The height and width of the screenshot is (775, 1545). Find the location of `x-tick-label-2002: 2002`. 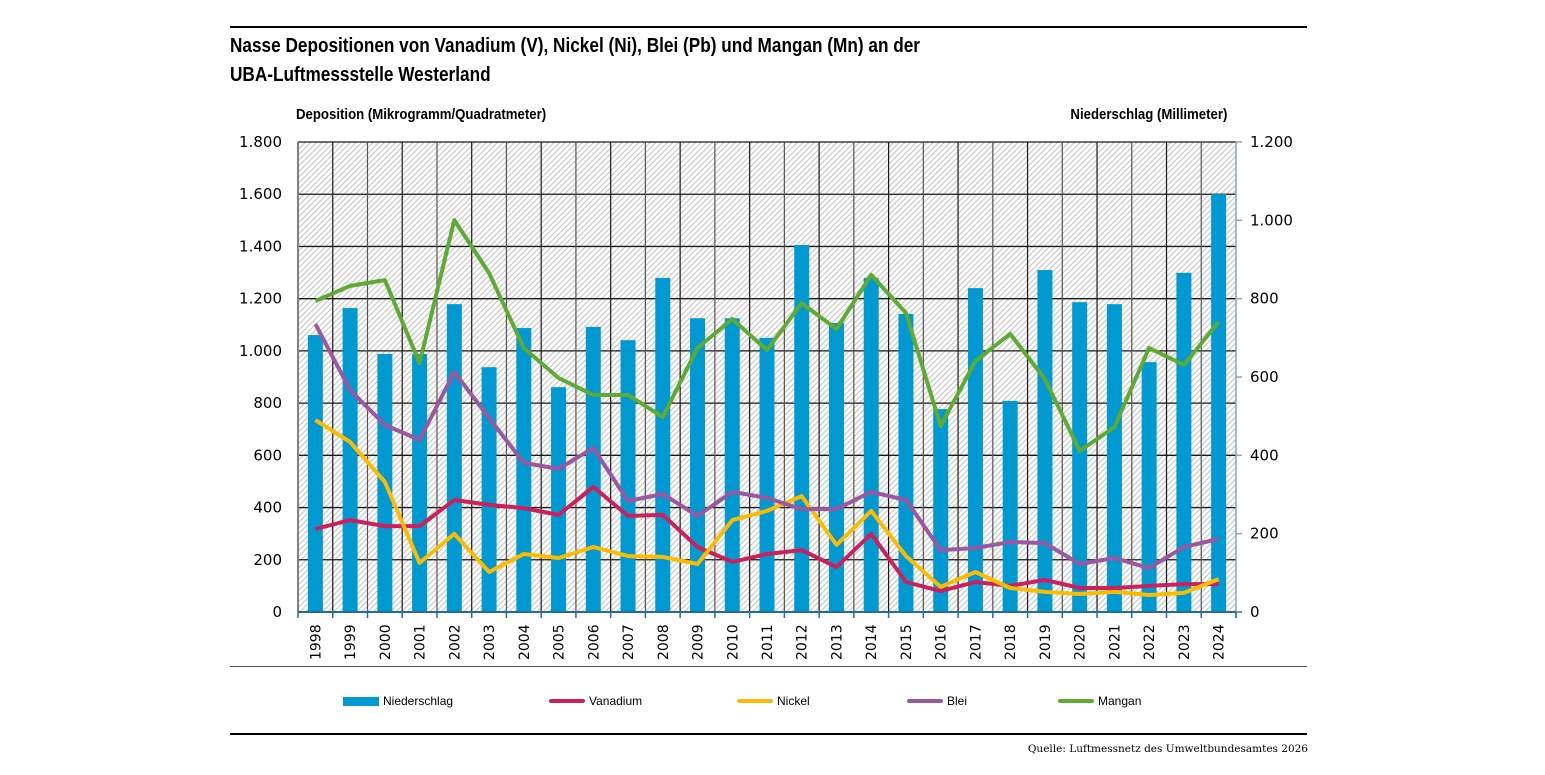

x-tick-label-2002: 2002 is located at coordinates (455, 642).